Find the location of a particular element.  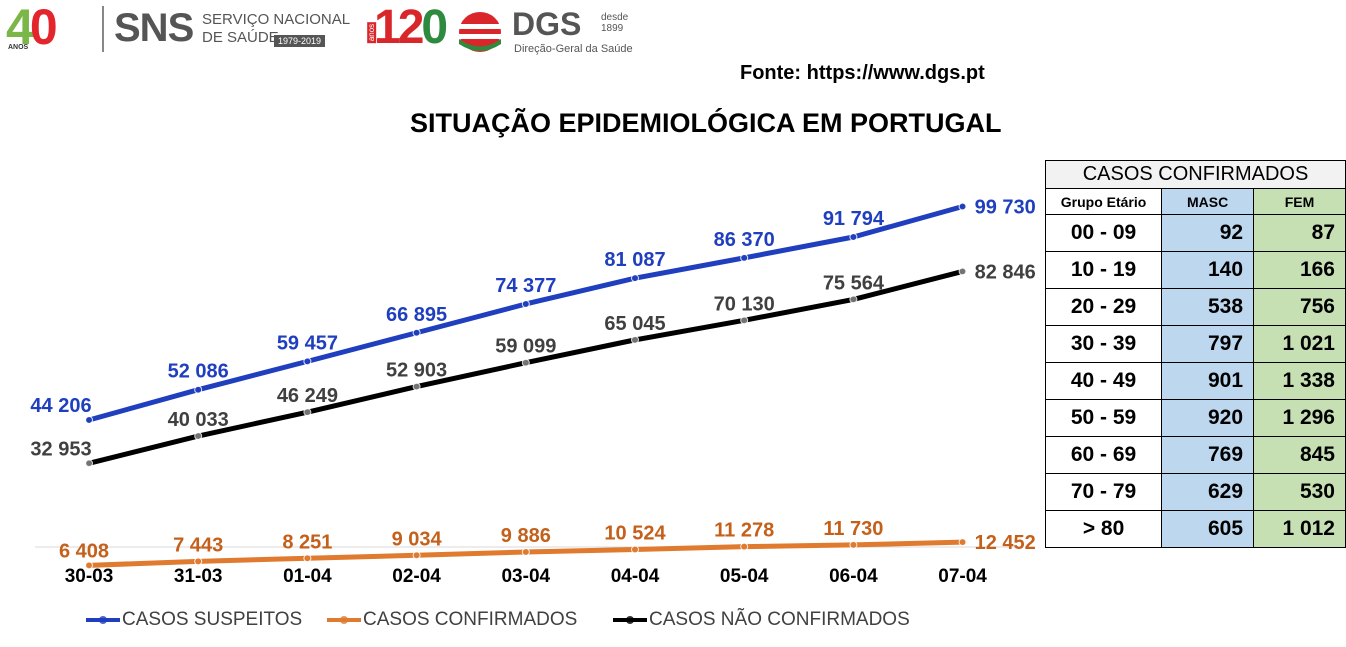

sns-line-1: SERVIÇO NACIONAL is located at coordinates (276, 19).